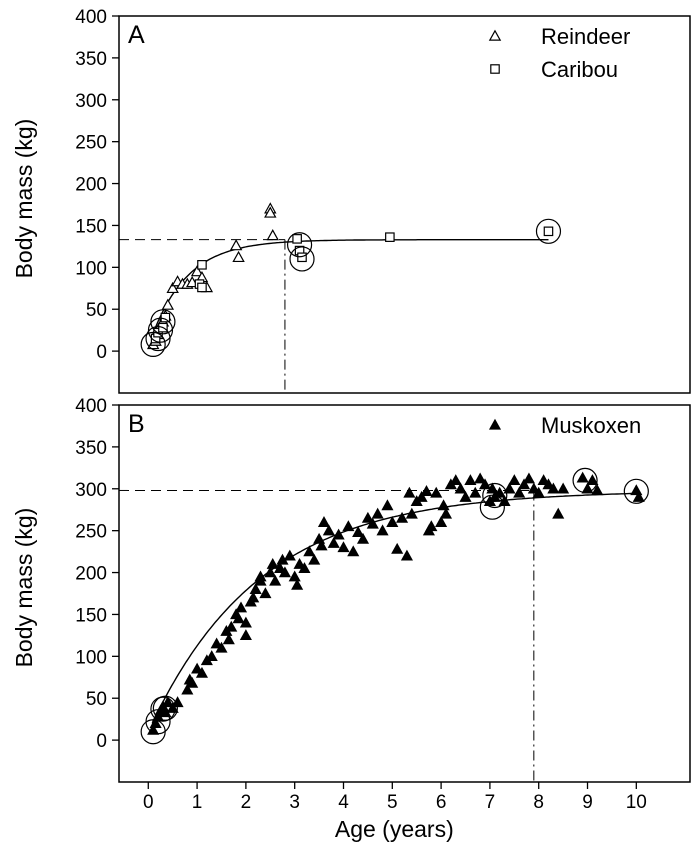 This screenshot has height=853, width=699. I want to click on y-tick-label: 200, so click(91, 574).